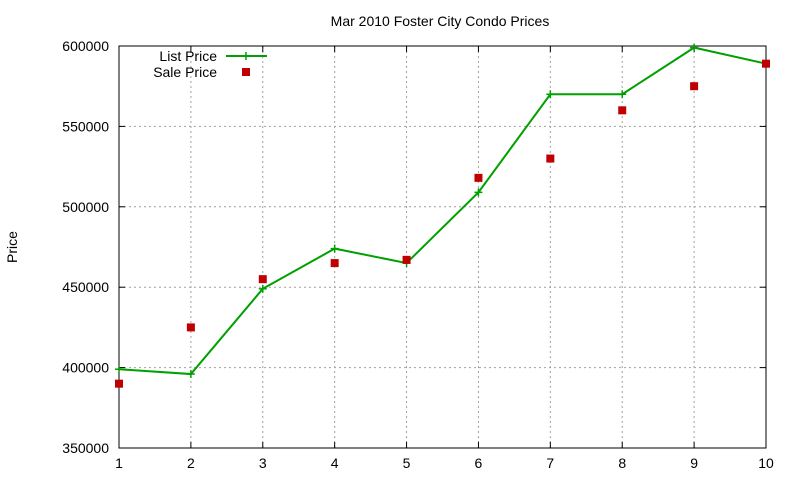 The width and height of the screenshot is (800, 480). What do you see at coordinates (85, 368) in the screenshot?
I see `y-tick-label: 400000` at bounding box center [85, 368].